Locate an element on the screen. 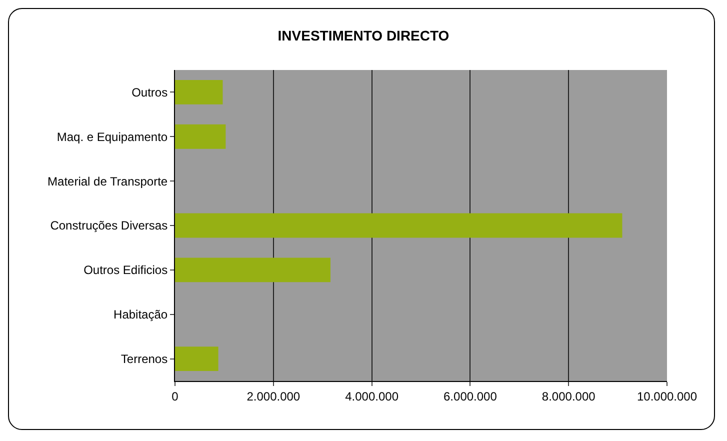  x-tick-label: 0 is located at coordinates (175, 396).